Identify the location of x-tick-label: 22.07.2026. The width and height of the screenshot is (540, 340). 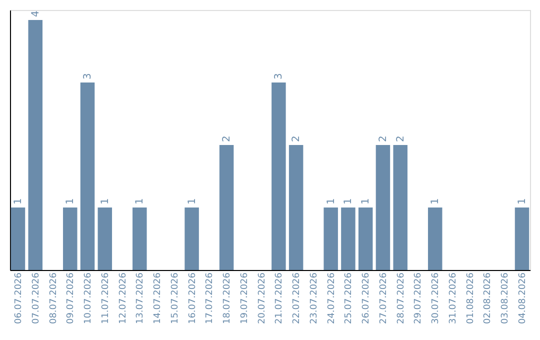
(297, 298).